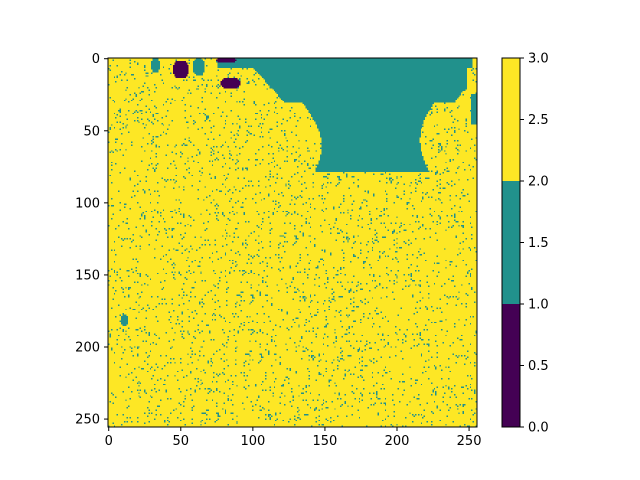  What do you see at coordinates (538, 305) in the screenshot?
I see `colorbar-tick-label: 1.0` at bounding box center [538, 305].